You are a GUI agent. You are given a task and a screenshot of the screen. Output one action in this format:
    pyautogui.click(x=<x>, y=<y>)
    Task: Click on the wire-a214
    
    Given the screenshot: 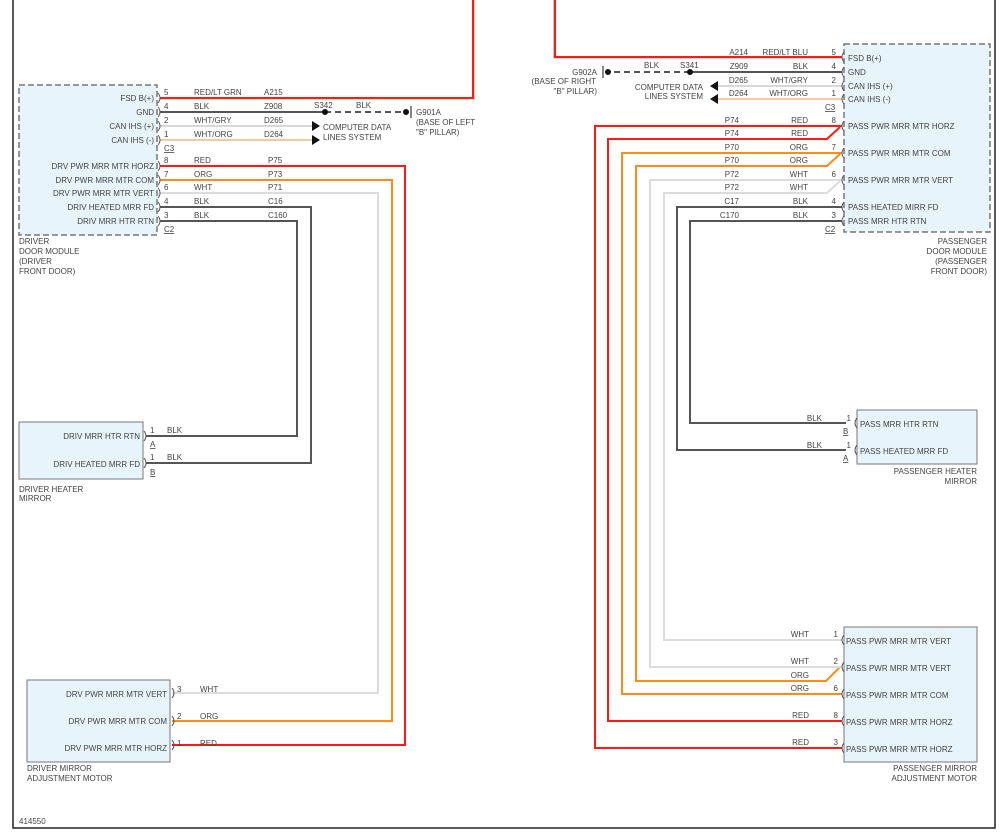 What is the action you would take?
    pyautogui.click(x=698, y=29)
    